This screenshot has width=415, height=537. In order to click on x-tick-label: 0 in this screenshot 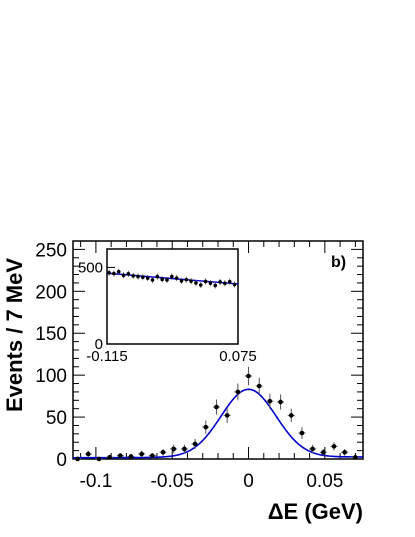, I will do `click(248, 481)`.